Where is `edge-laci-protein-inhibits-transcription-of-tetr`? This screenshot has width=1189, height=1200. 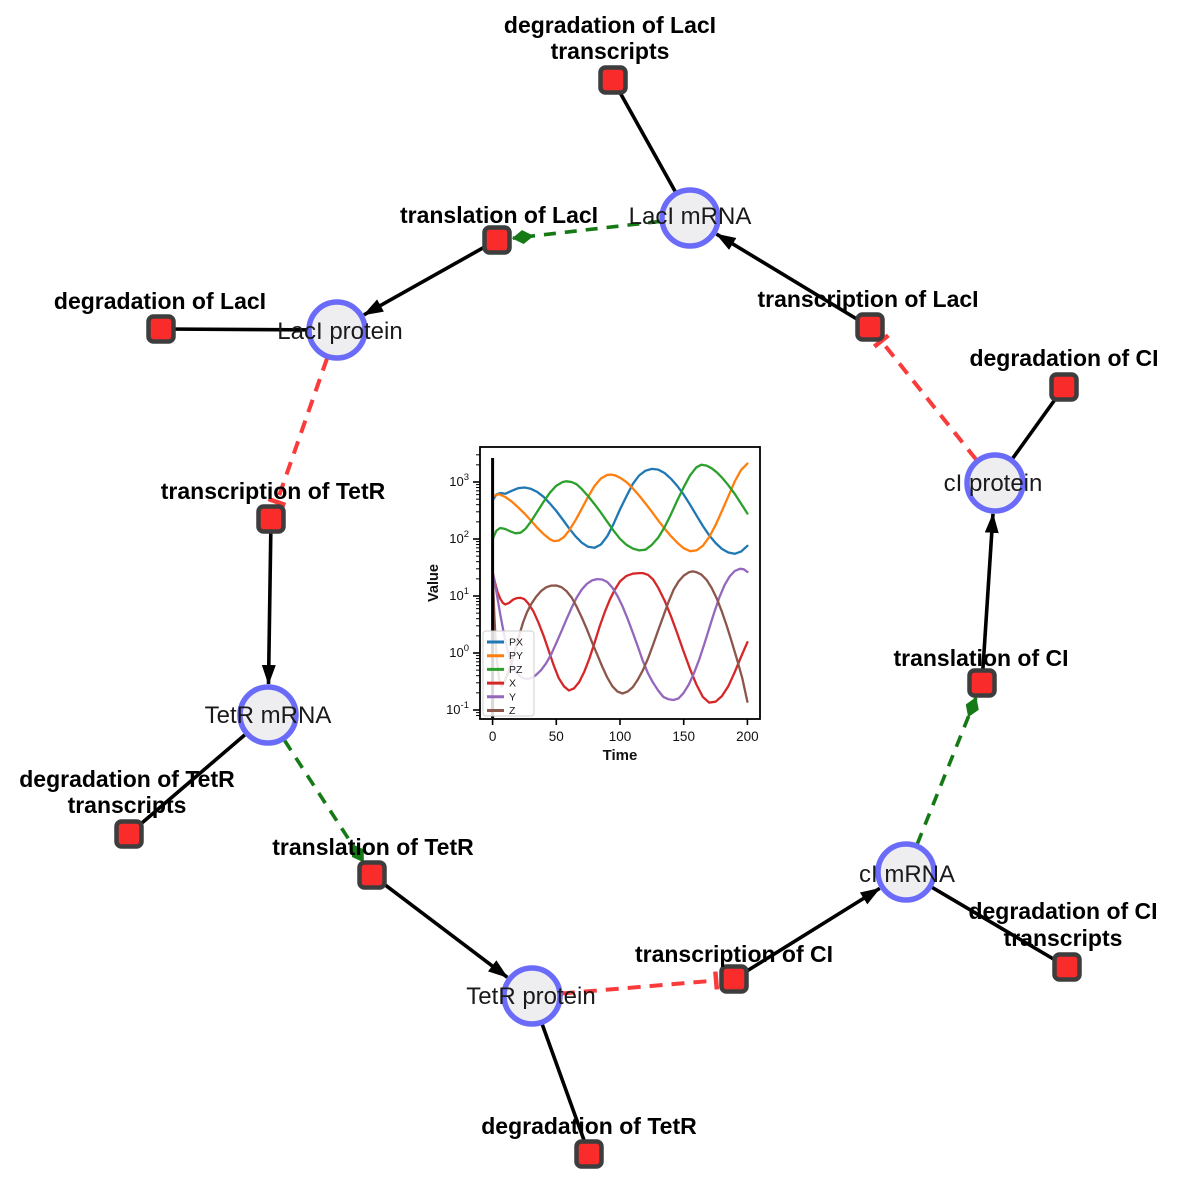 edge-laci-protein-inhibits-transcription-of-tetr is located at coordinates (298, 432).